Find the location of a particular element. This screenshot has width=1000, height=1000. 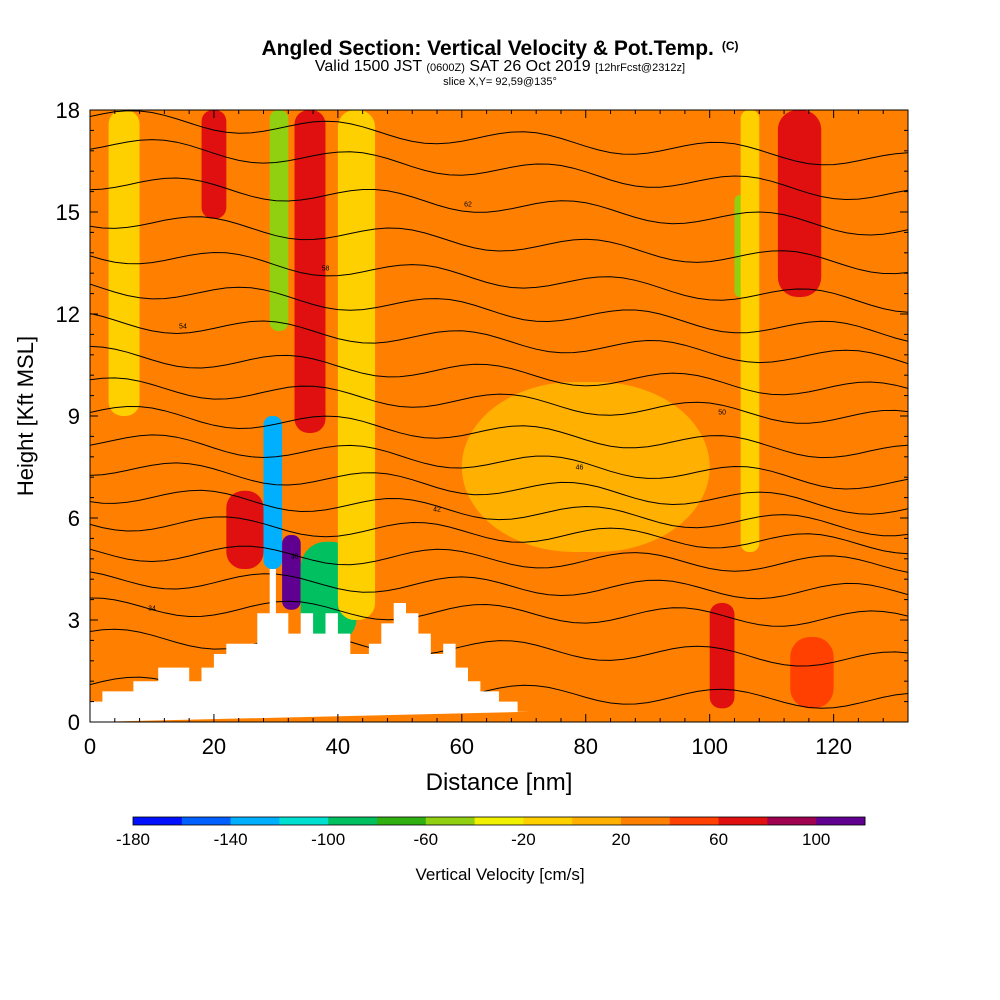

colorbar-border is located at coordinates (499, 821).